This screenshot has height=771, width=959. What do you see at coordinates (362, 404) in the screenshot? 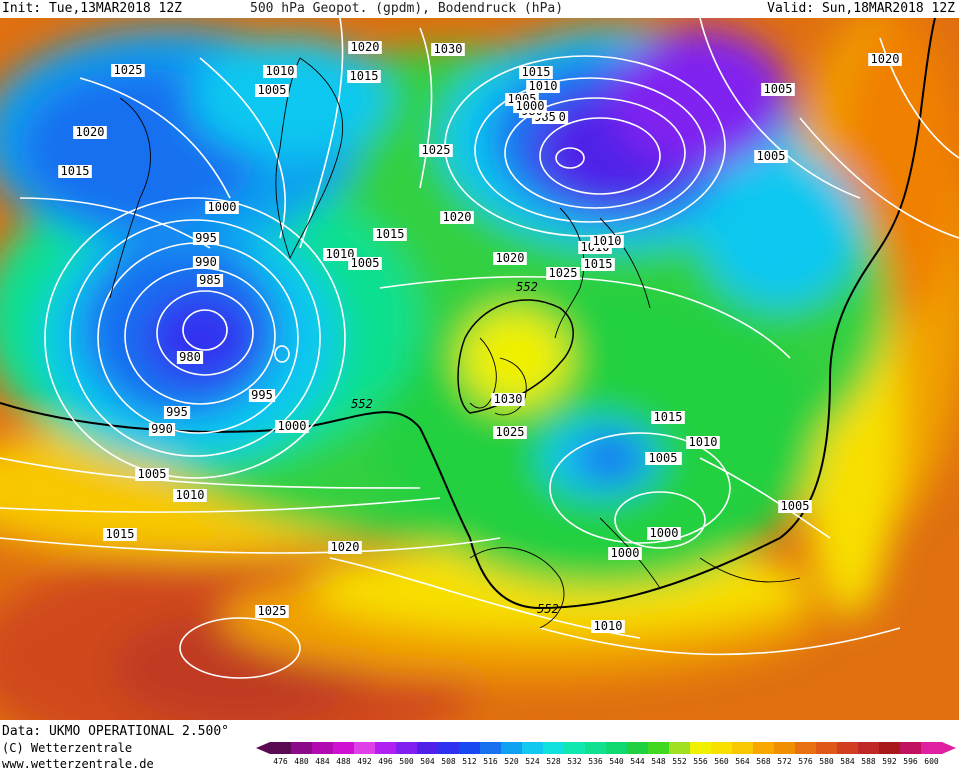
I see `isohypse-label: 552` at bounding box center [362, 404].